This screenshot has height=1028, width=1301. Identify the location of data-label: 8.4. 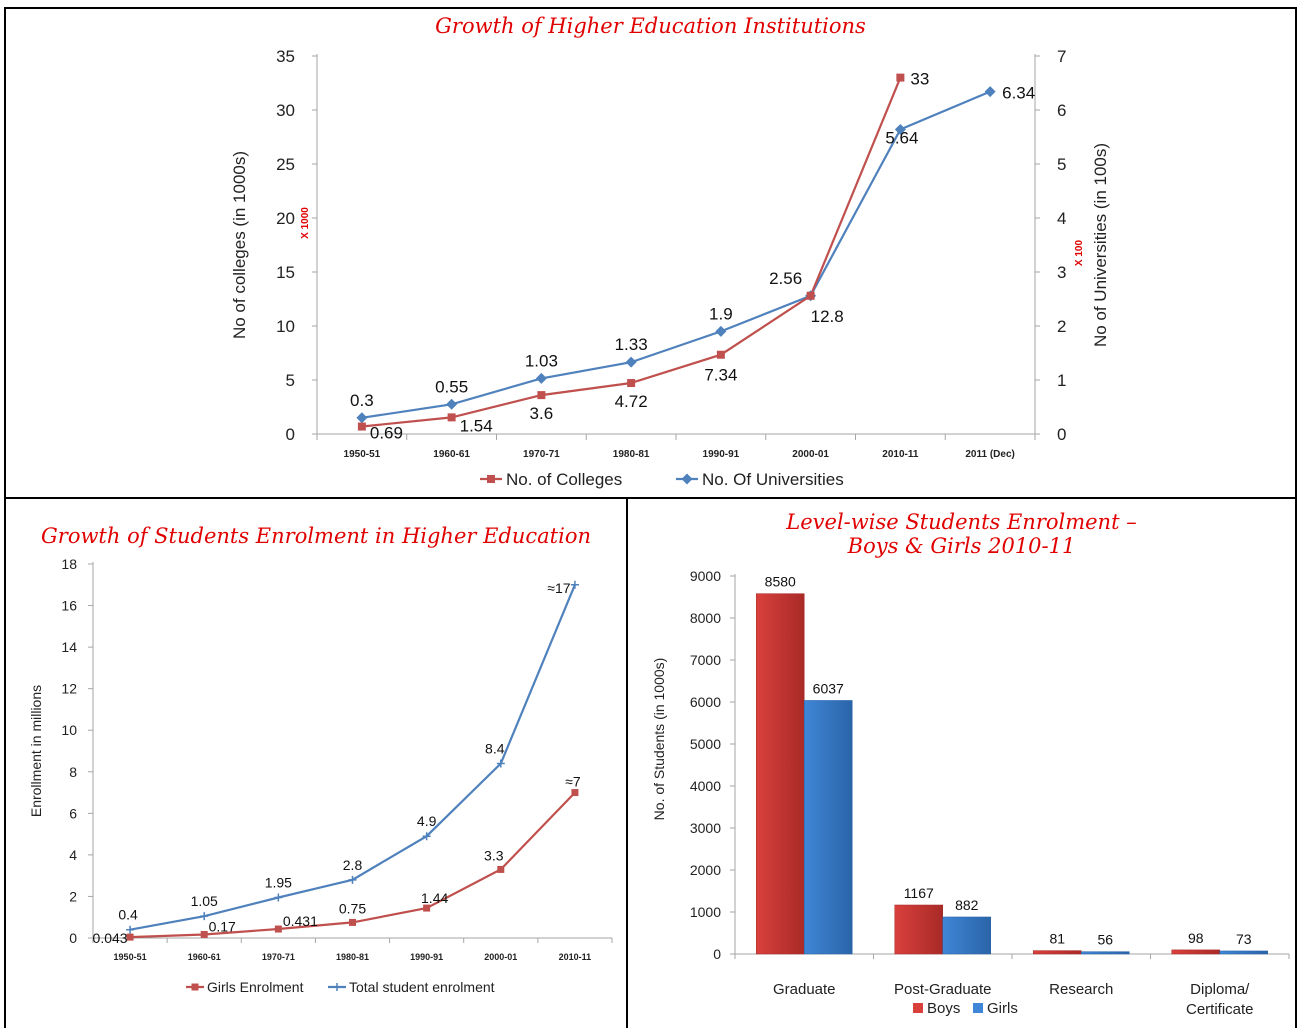
(495, 748).